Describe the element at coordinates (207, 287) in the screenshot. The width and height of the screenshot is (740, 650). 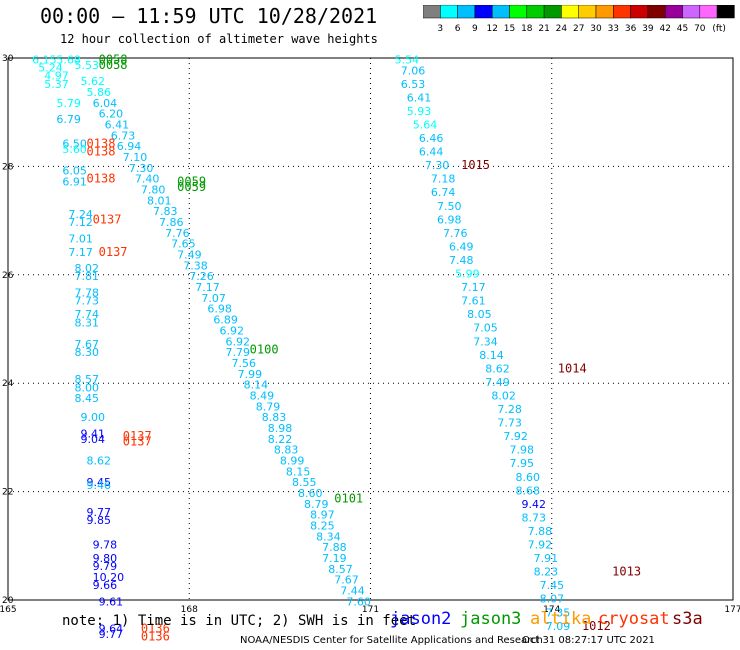
I see `swh-value-label: 7.17` at that location.